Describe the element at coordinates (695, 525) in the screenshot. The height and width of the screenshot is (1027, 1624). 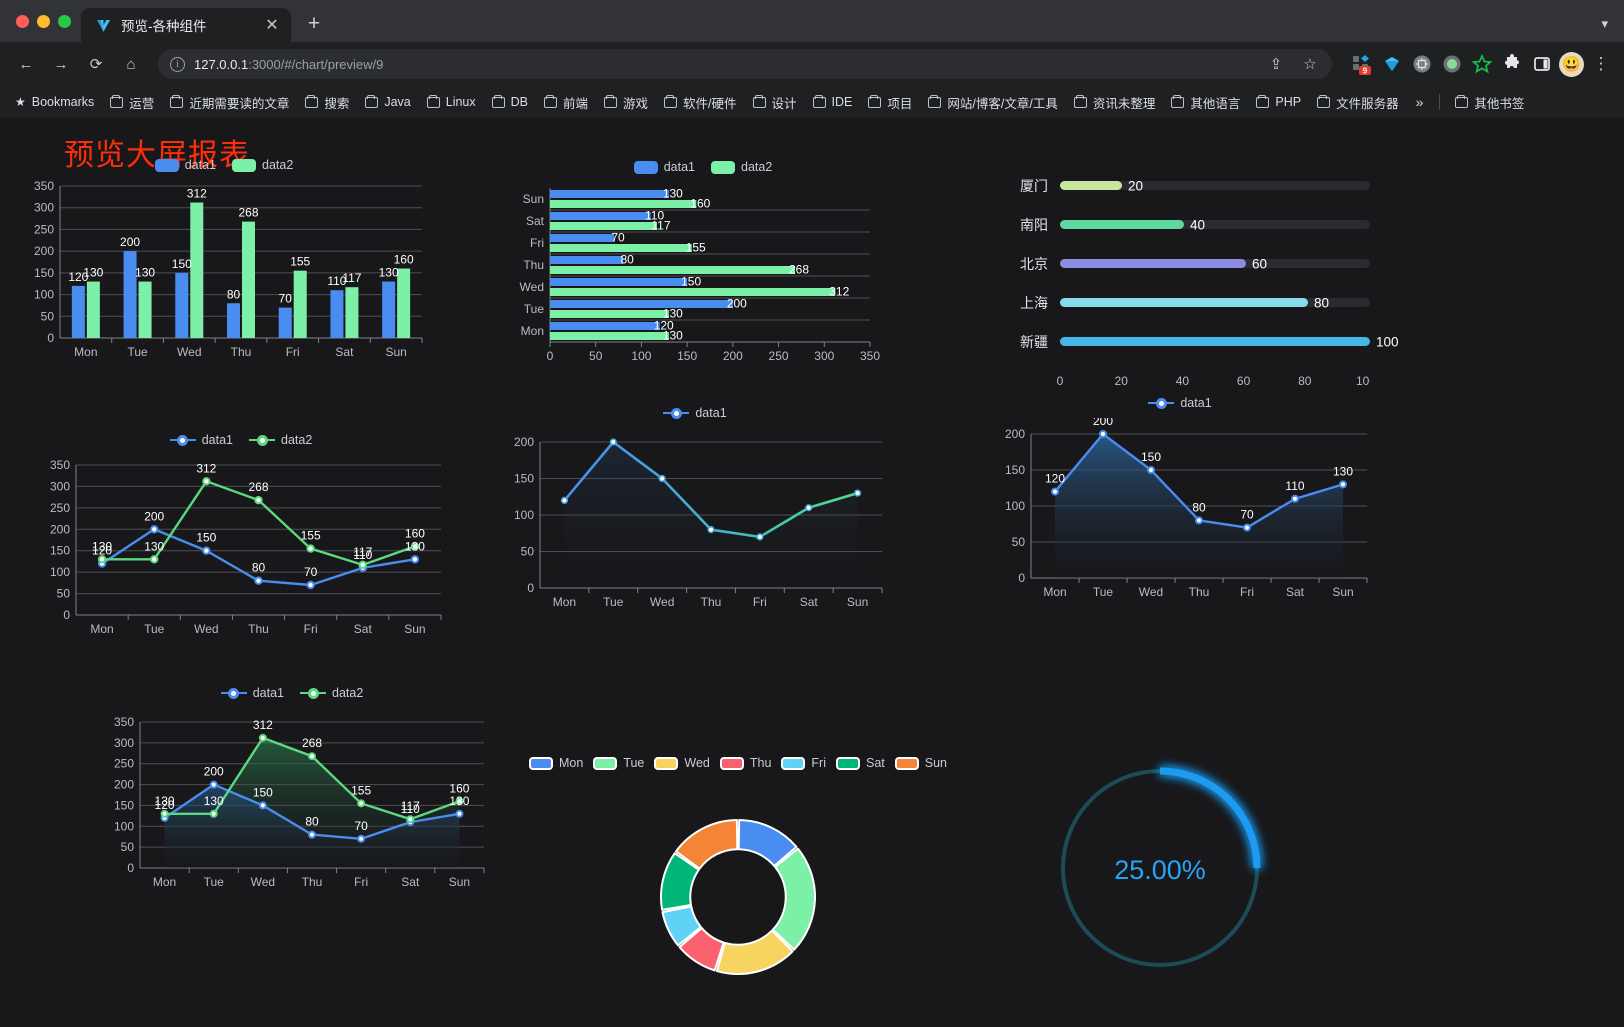
I see `line-plot-gradient: 0 50 100 150 200 Mon Tue Wed Thu Fri Sat Sun` at that location.